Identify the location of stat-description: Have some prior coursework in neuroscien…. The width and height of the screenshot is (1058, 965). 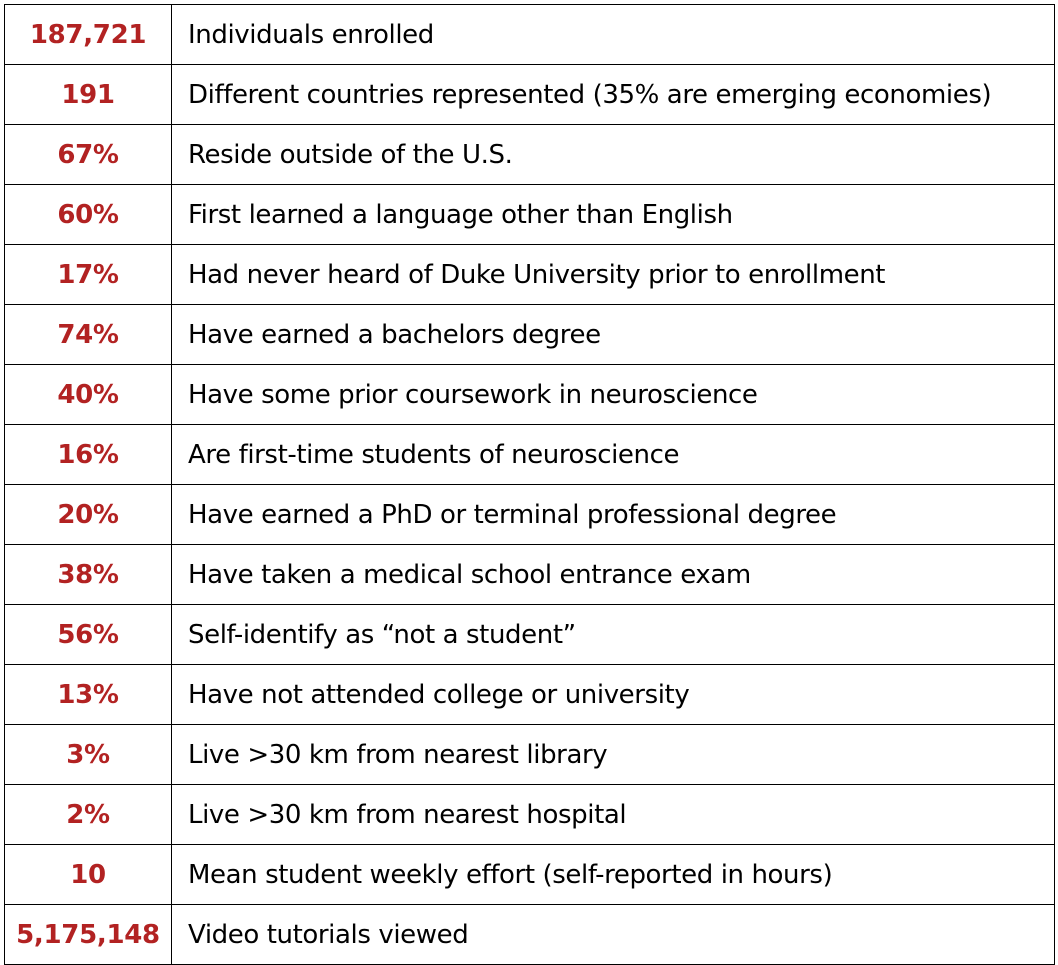
(613, 394).